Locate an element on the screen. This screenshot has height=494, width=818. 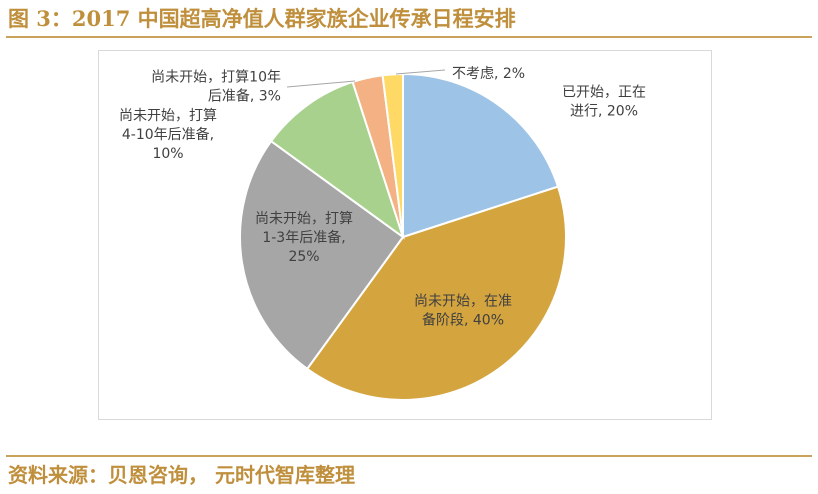
slice-label-line: 进行, 20% is located at coordinates (604, 112).